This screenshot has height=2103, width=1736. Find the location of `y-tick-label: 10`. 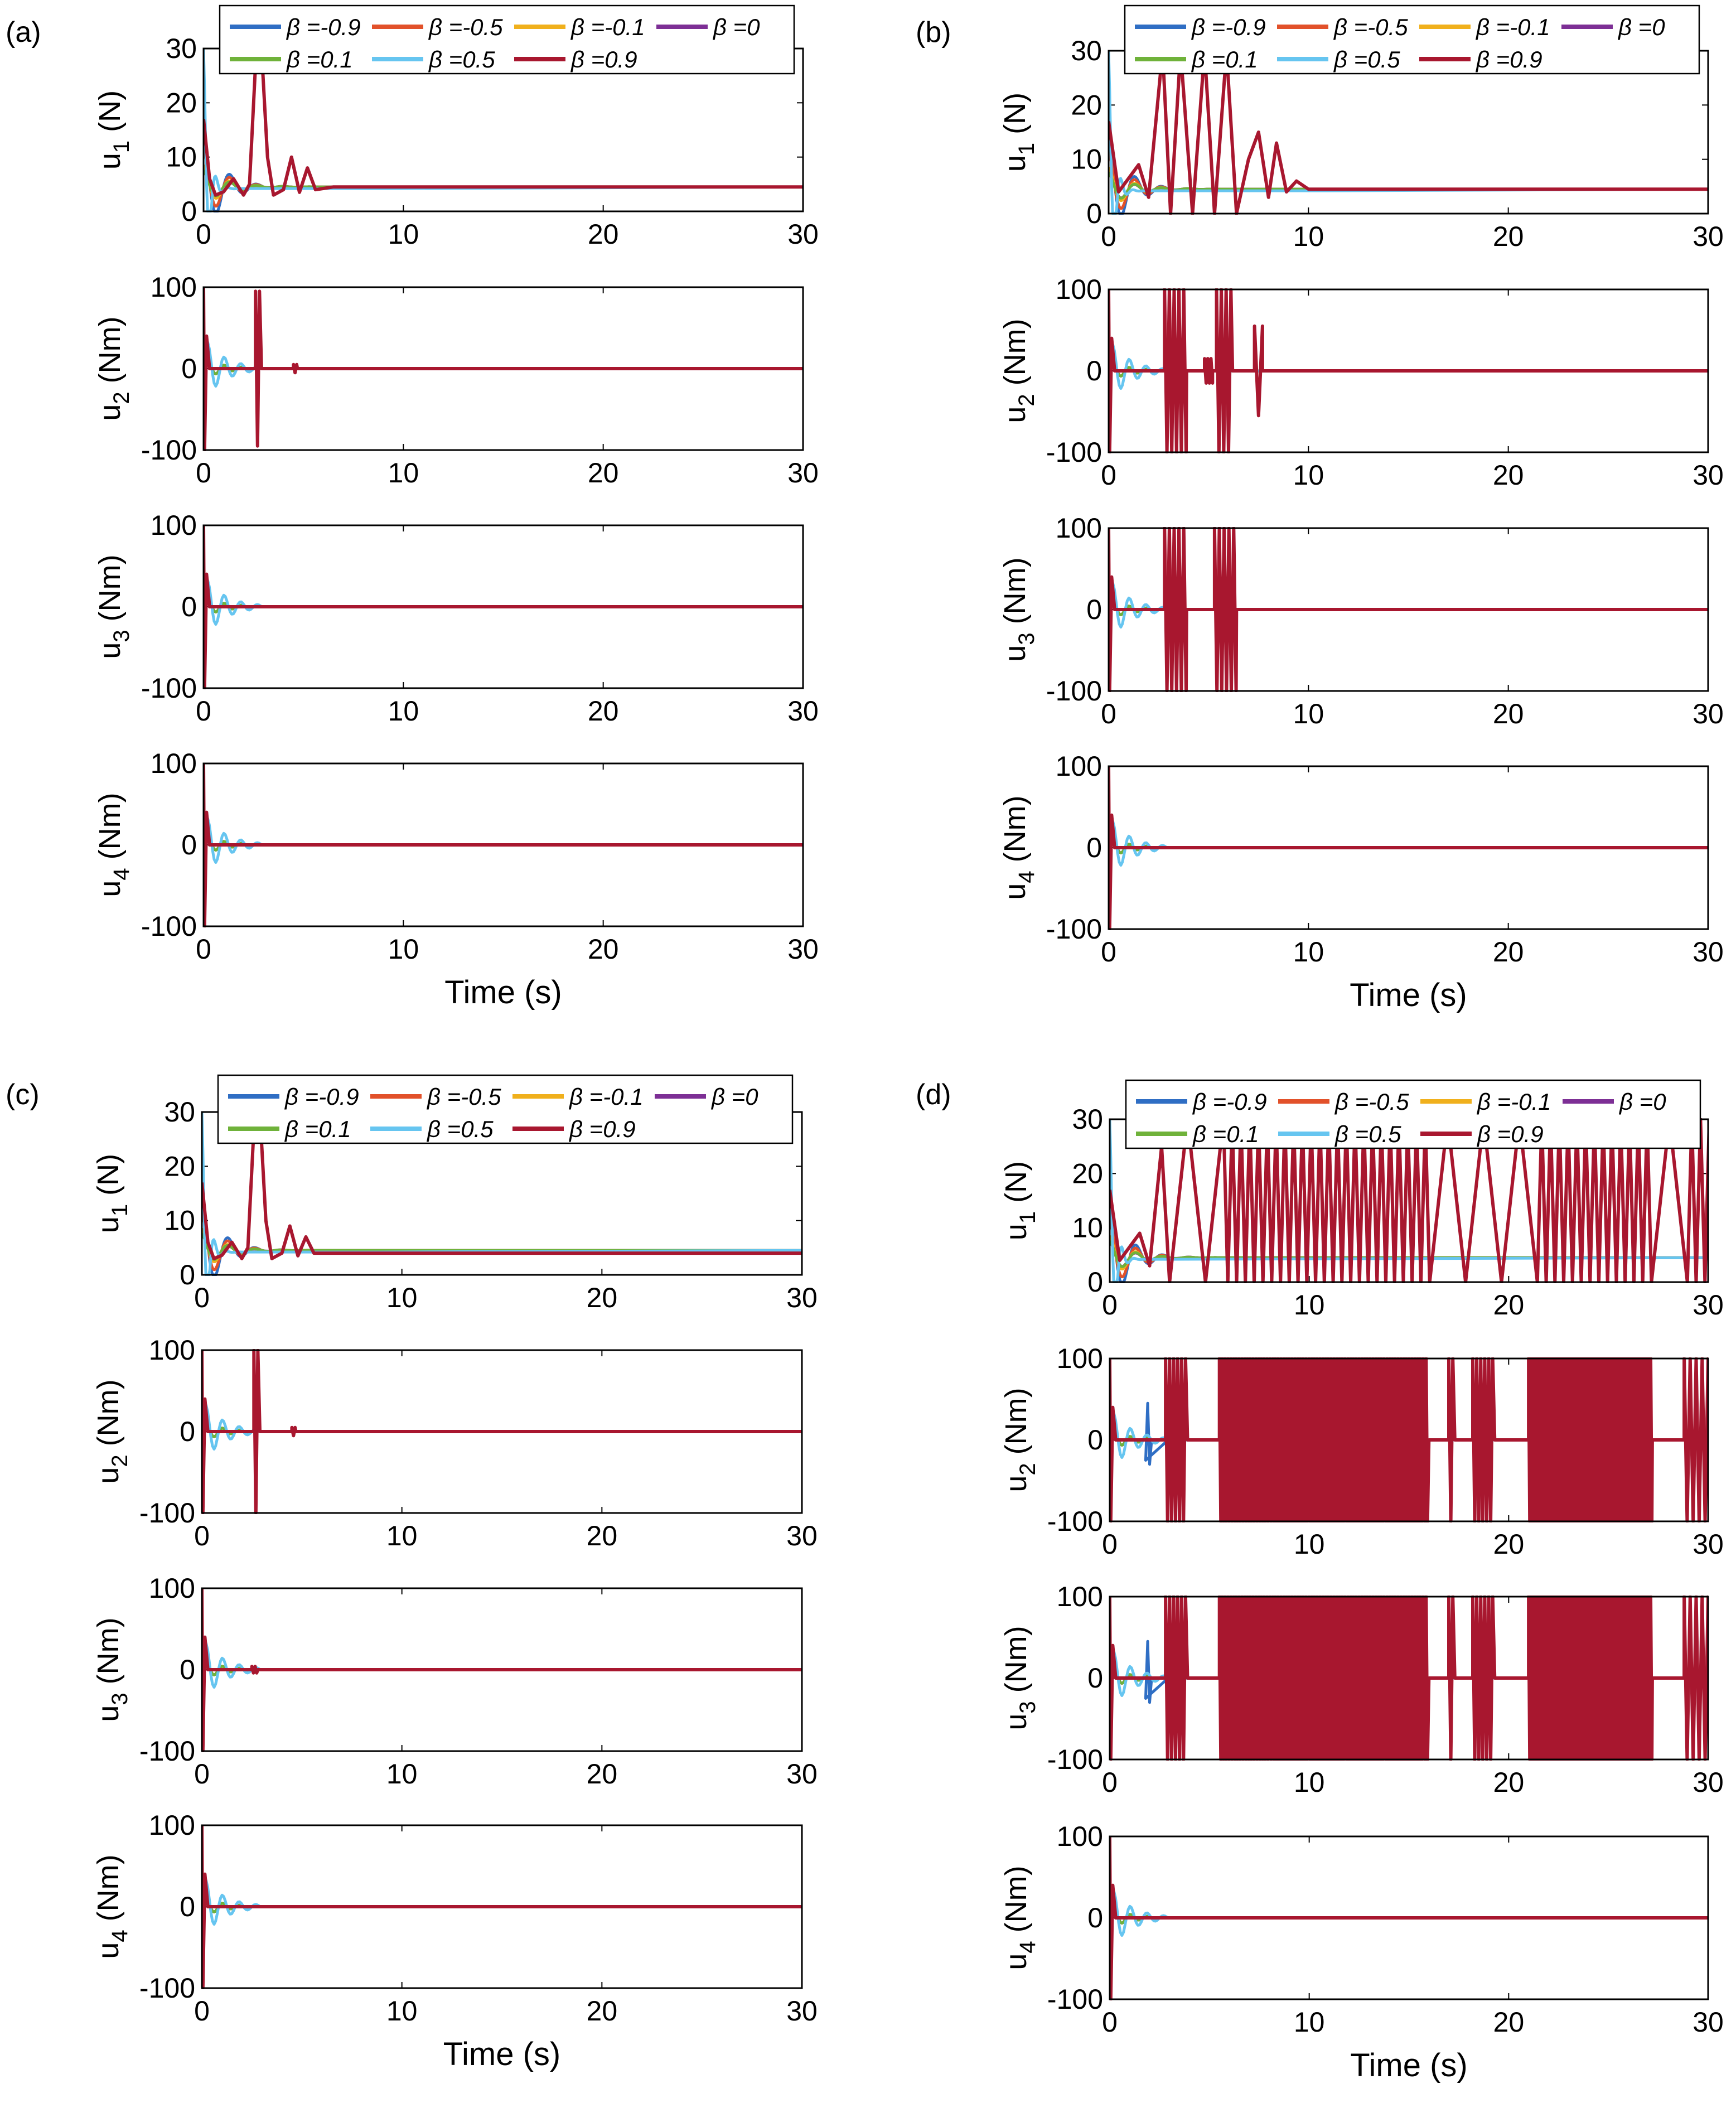

y-tick-label: 10 is located at coordinates (1088, 1228).